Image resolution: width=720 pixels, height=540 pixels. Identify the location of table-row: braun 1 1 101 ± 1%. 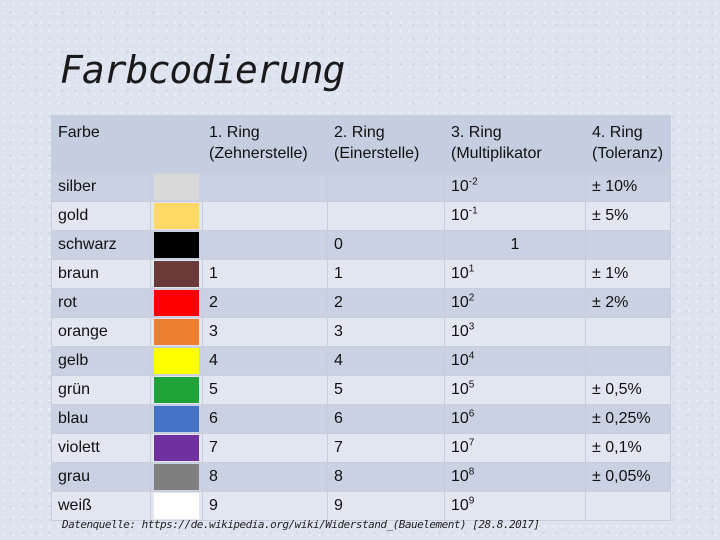
(361, 274).